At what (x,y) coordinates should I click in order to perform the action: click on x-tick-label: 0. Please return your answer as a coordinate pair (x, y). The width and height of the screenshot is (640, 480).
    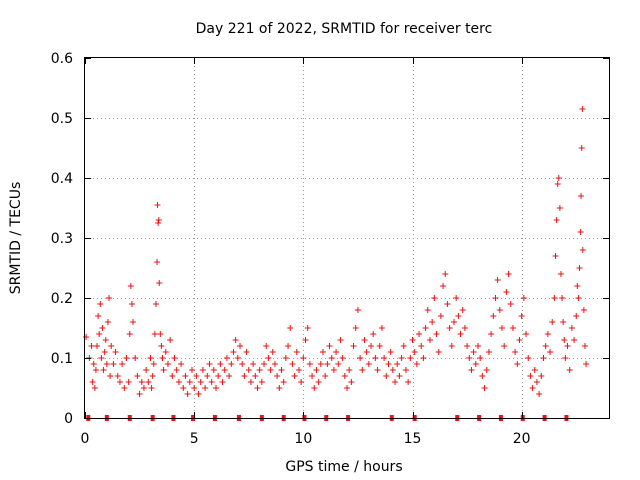
    Looking at the image, I should click on (85, 439).